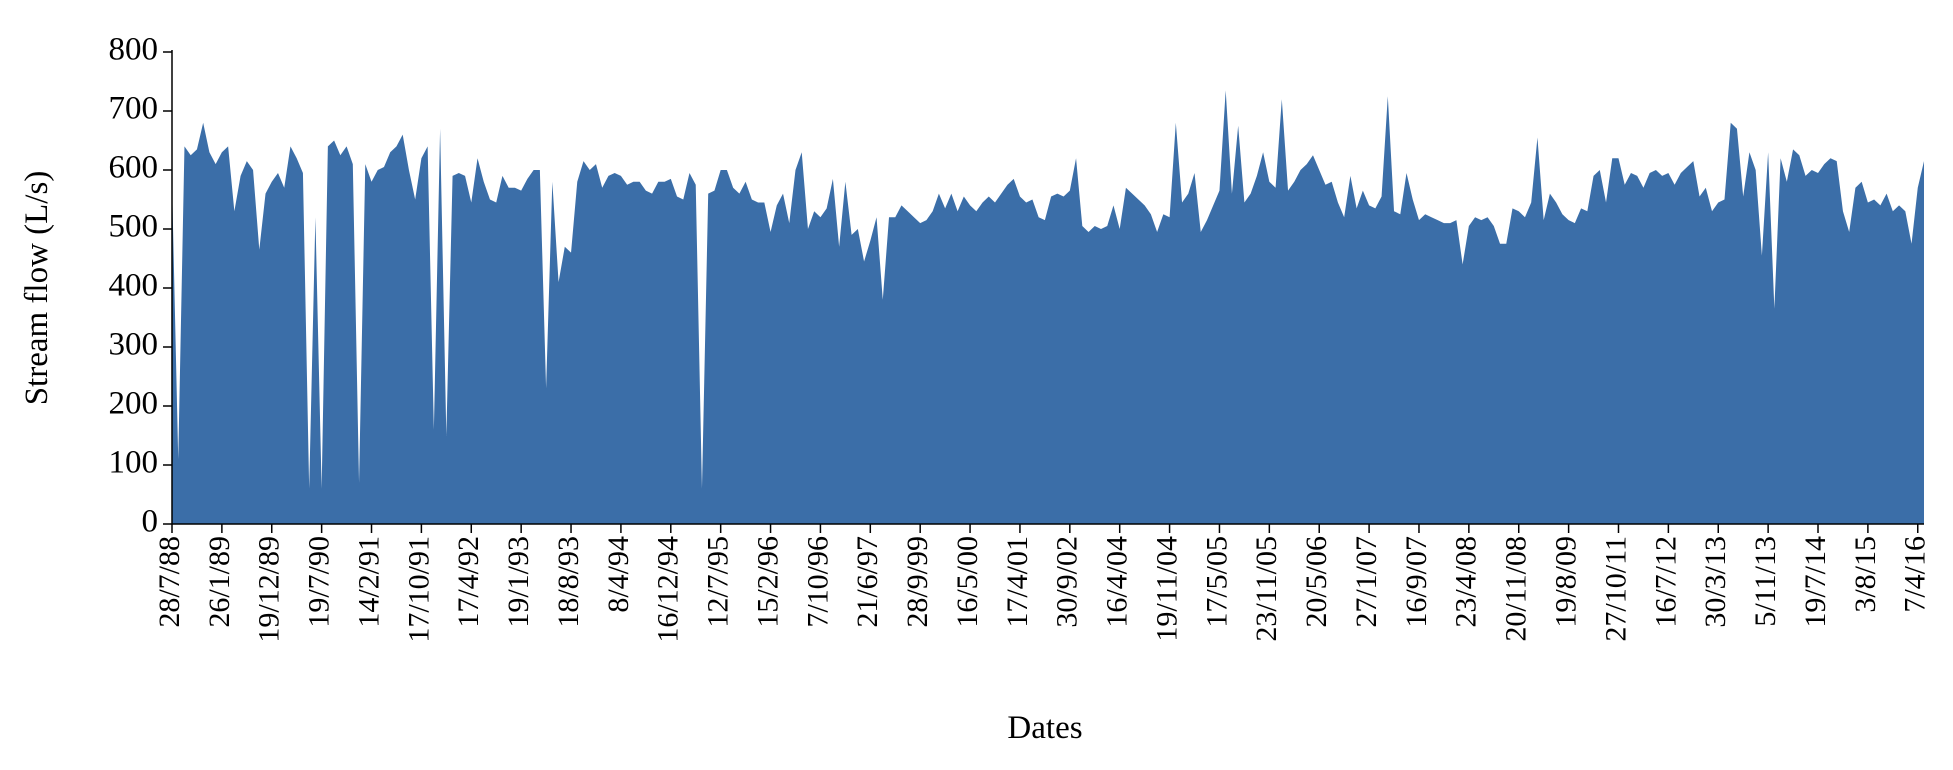  Describe the element at coordinates (967, 582) in the screenshot. I see `x-tick-label: 16/5/00` at that location.